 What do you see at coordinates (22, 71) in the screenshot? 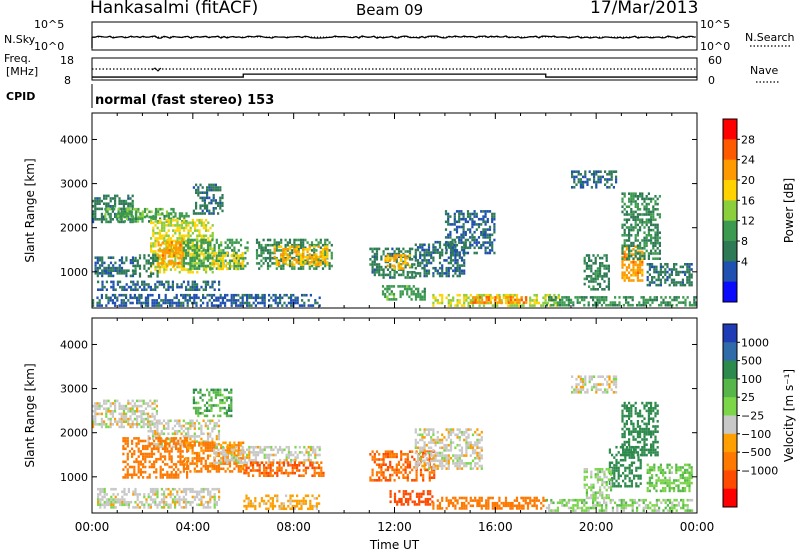
I see `freq-left-unit: [MHz]` at bounding box center [22, 71].